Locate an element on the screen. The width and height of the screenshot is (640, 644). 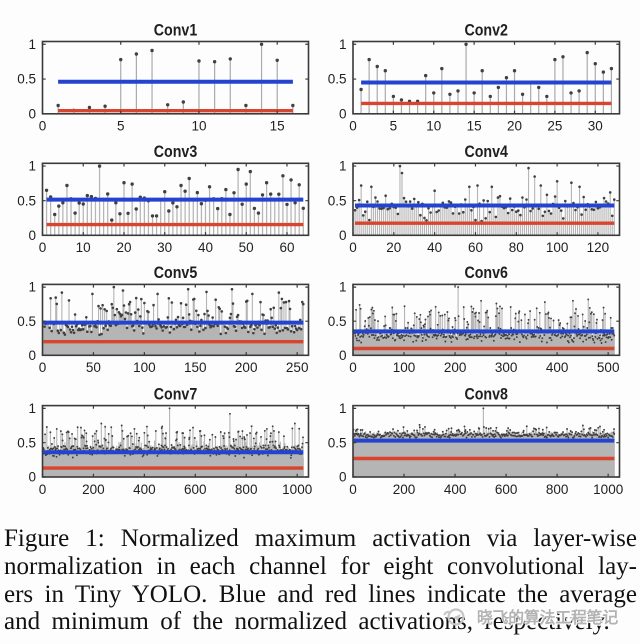
svg-text: Conv7 is located at coordinates (176, 393).